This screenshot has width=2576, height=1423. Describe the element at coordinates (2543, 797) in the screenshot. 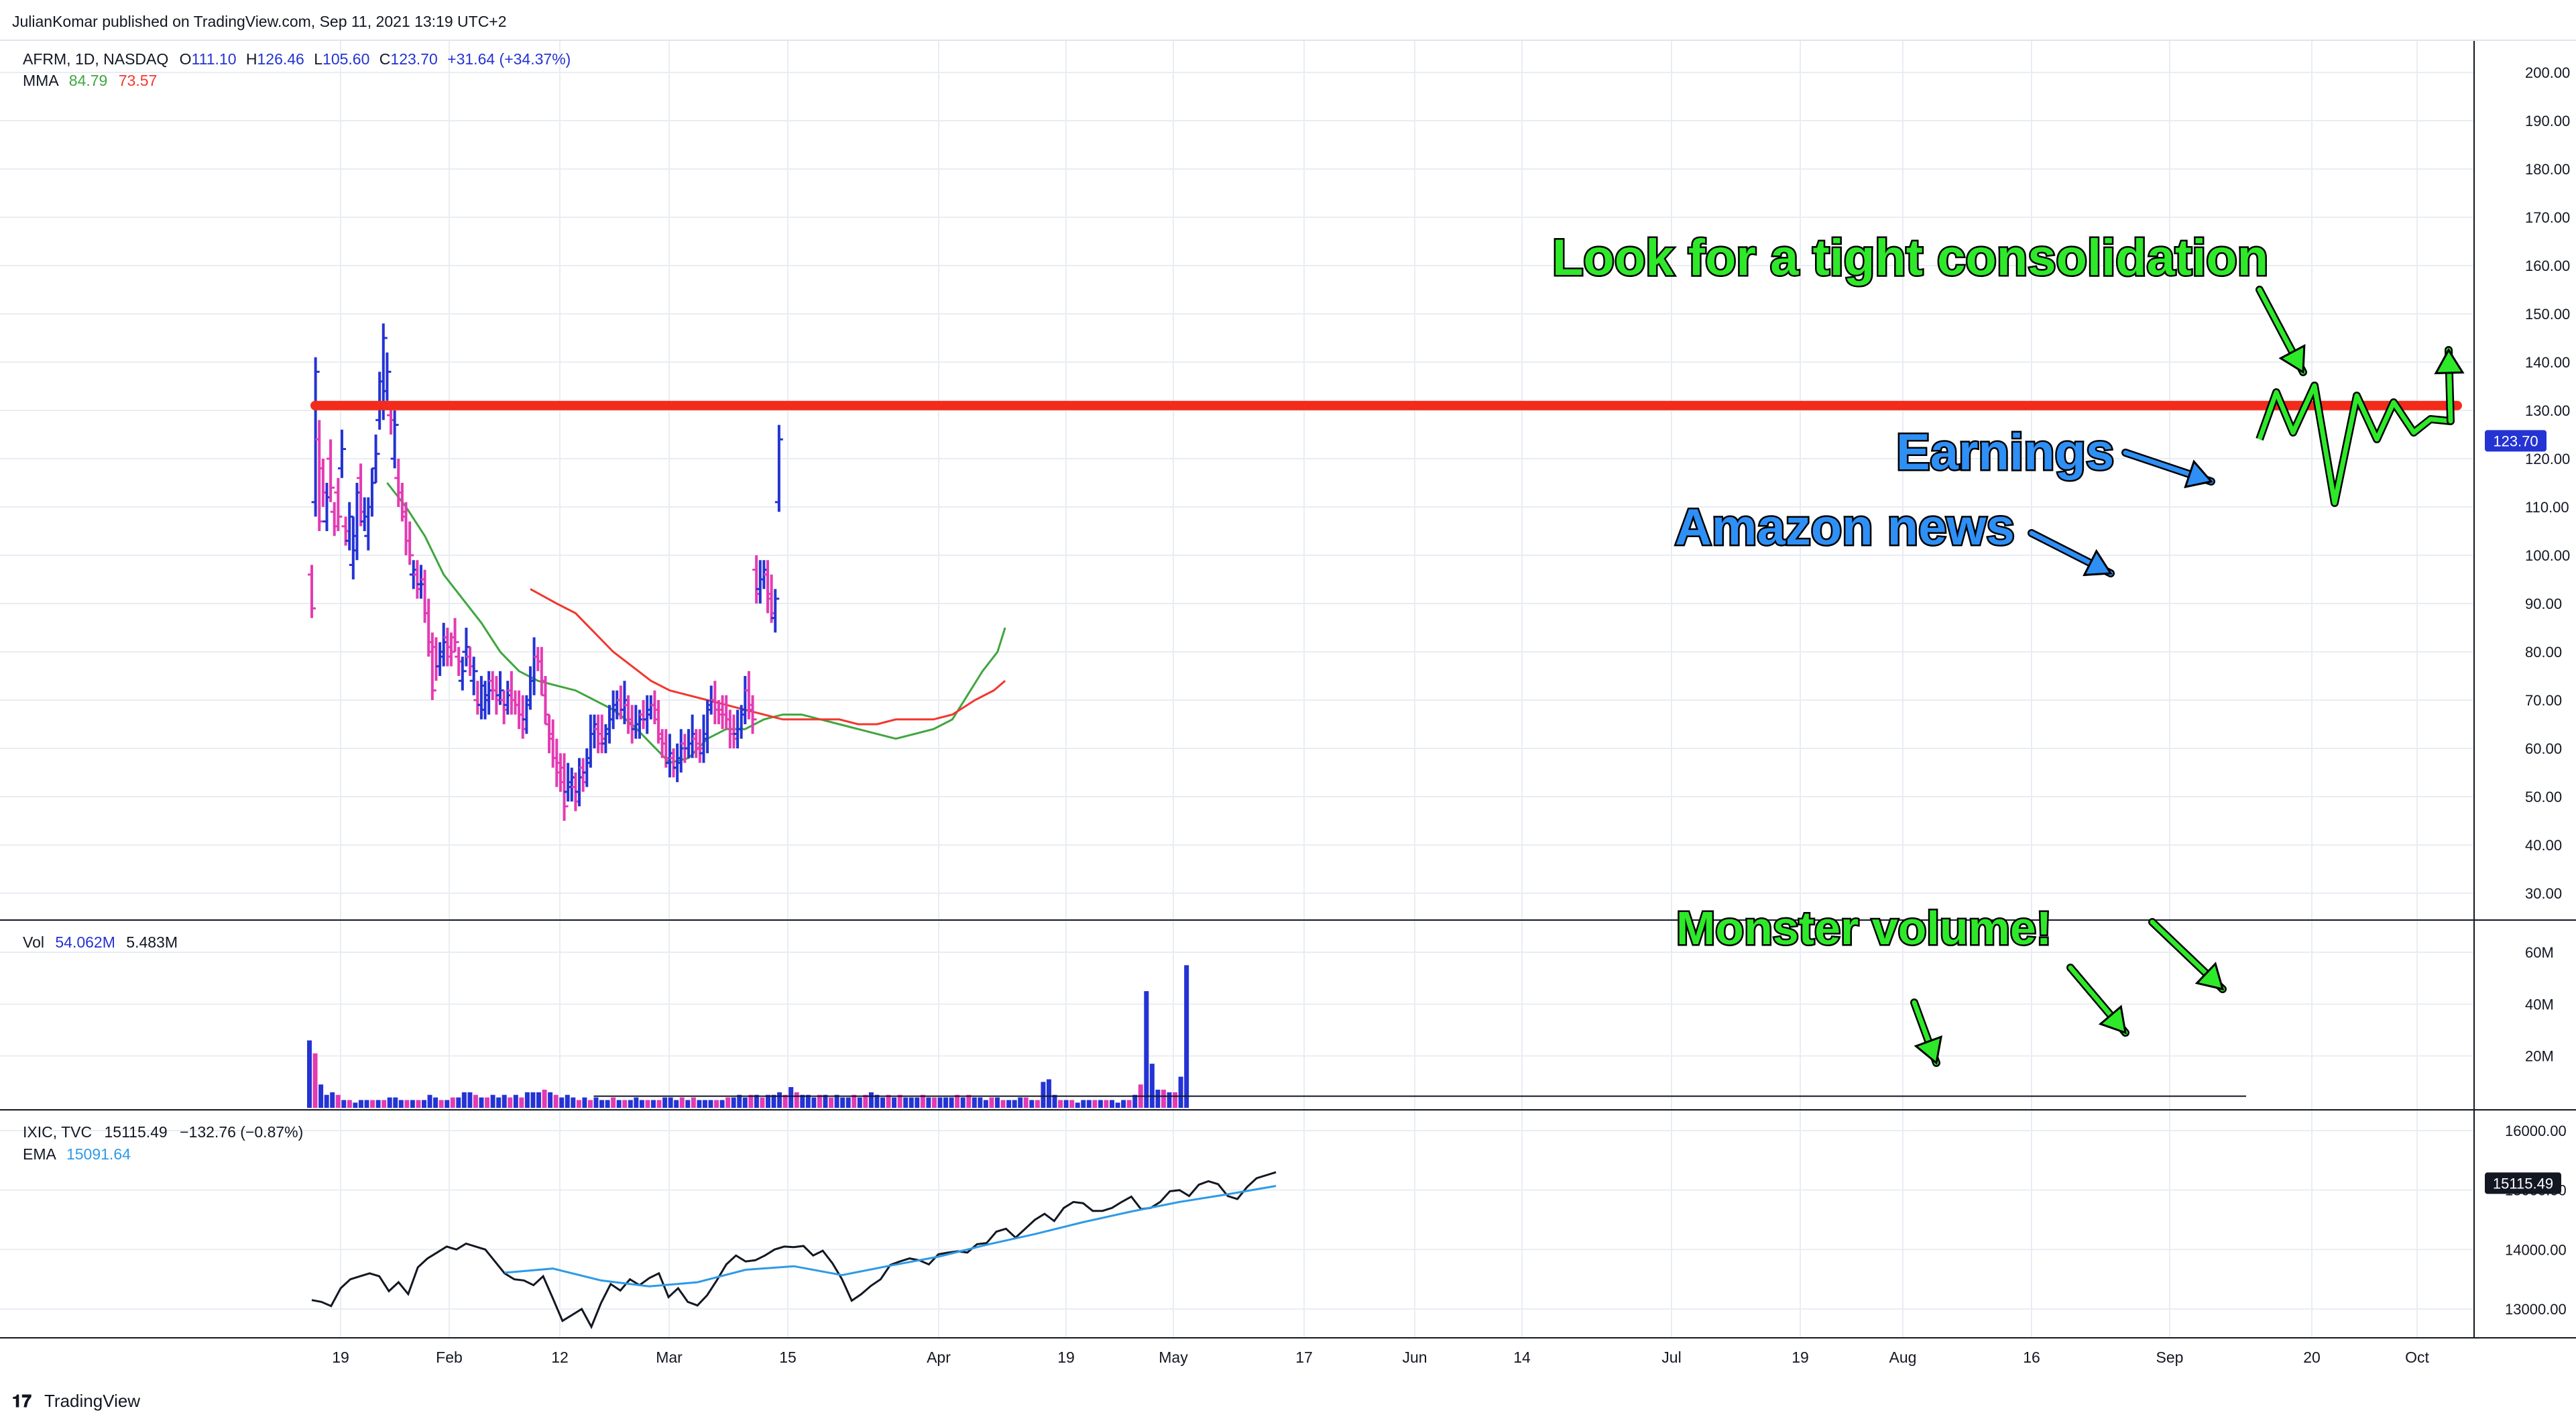

I see `price-tick-label: 50.00` at that location.